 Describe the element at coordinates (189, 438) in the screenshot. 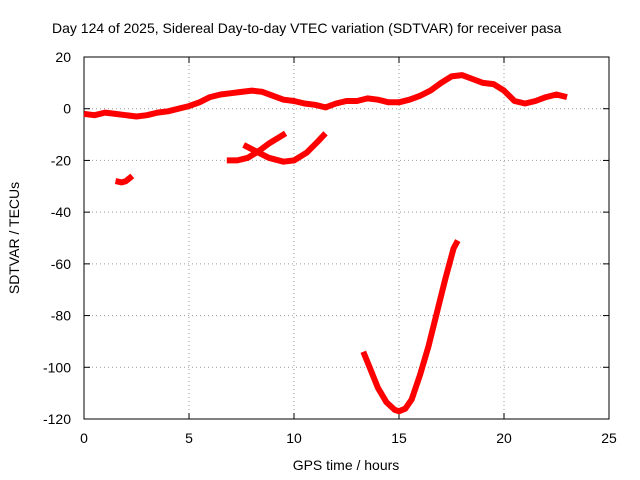

I see `x-tick-label: 5` at that location.